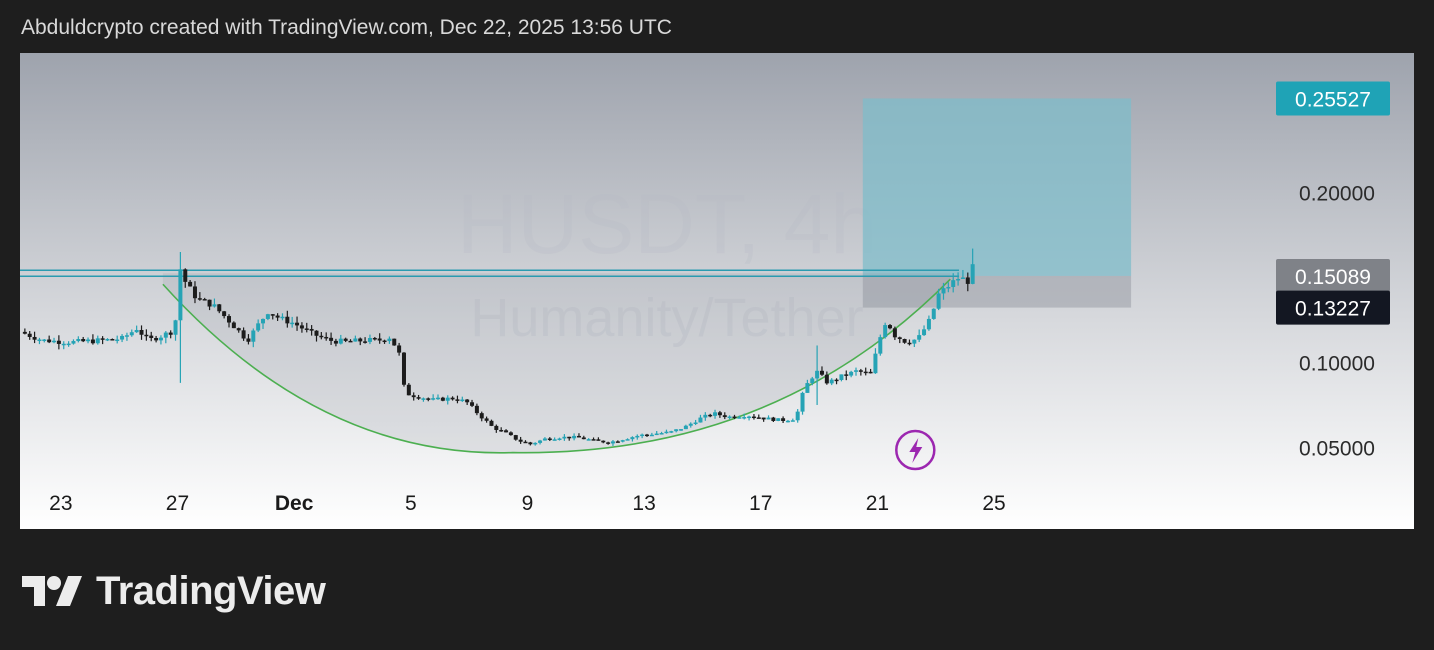  What do you see at coordinates (60, 503) in the screenshot?
I see `x-tick-label: 23` at bounding box center [60, 503].